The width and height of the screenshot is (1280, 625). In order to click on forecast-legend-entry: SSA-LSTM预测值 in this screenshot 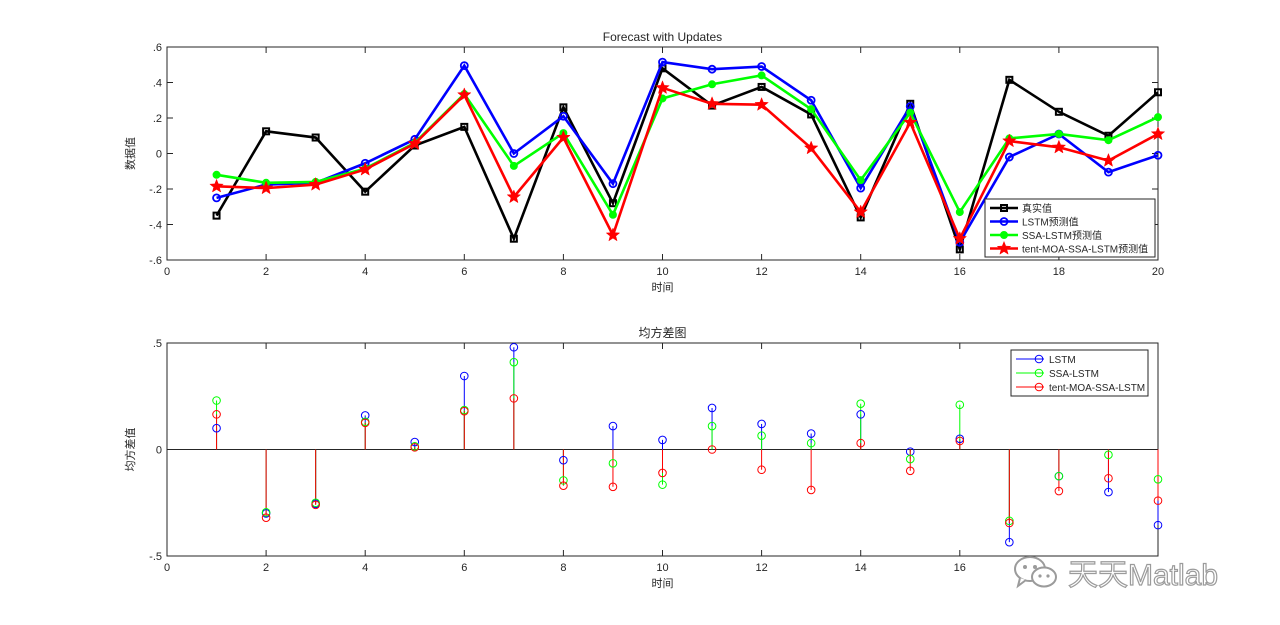, I will do `click(1046, 235)`.